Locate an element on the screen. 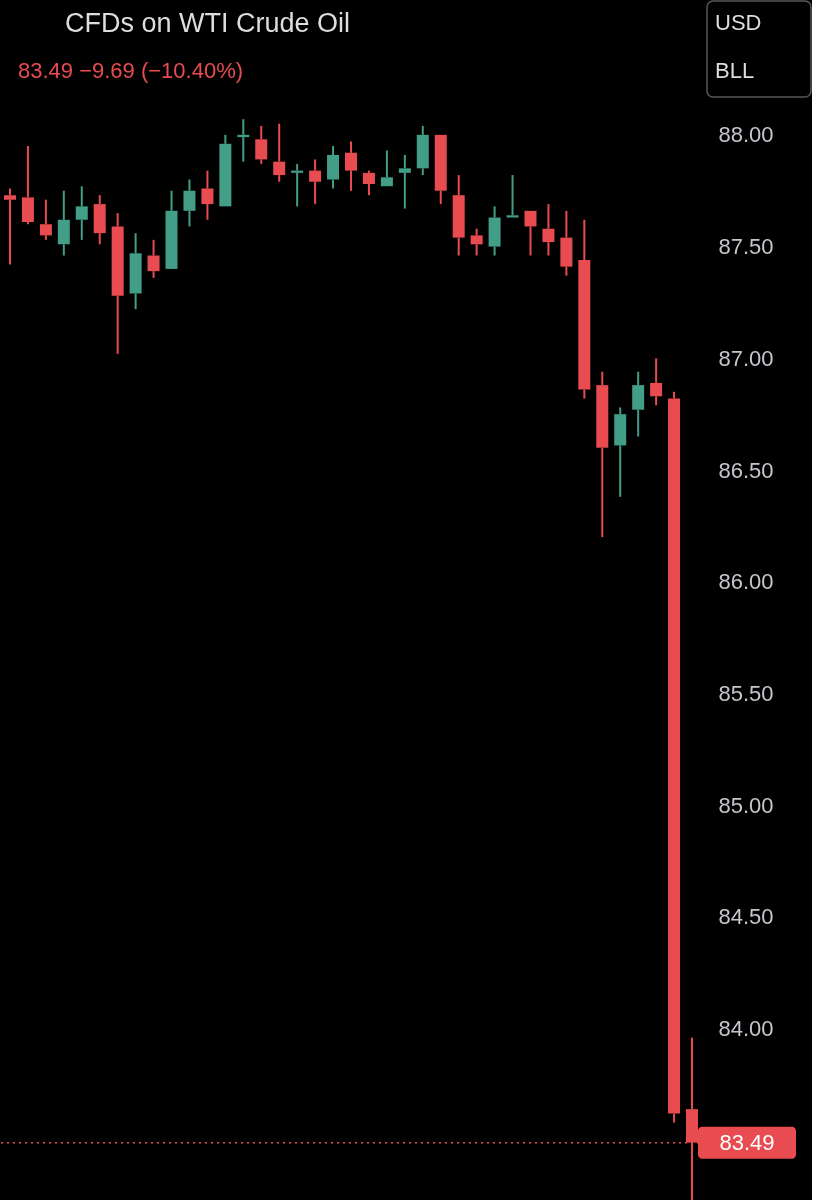  y-tick-label: 86.00 is located at coordinates (746, 582).